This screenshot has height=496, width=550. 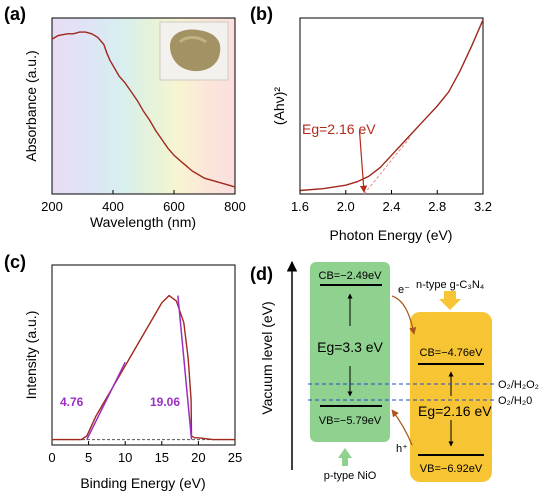 What do you see at coordinates (52, 206) in the screenshot?
I see `x-tick-label: 200` at bounding box center [52, 206].